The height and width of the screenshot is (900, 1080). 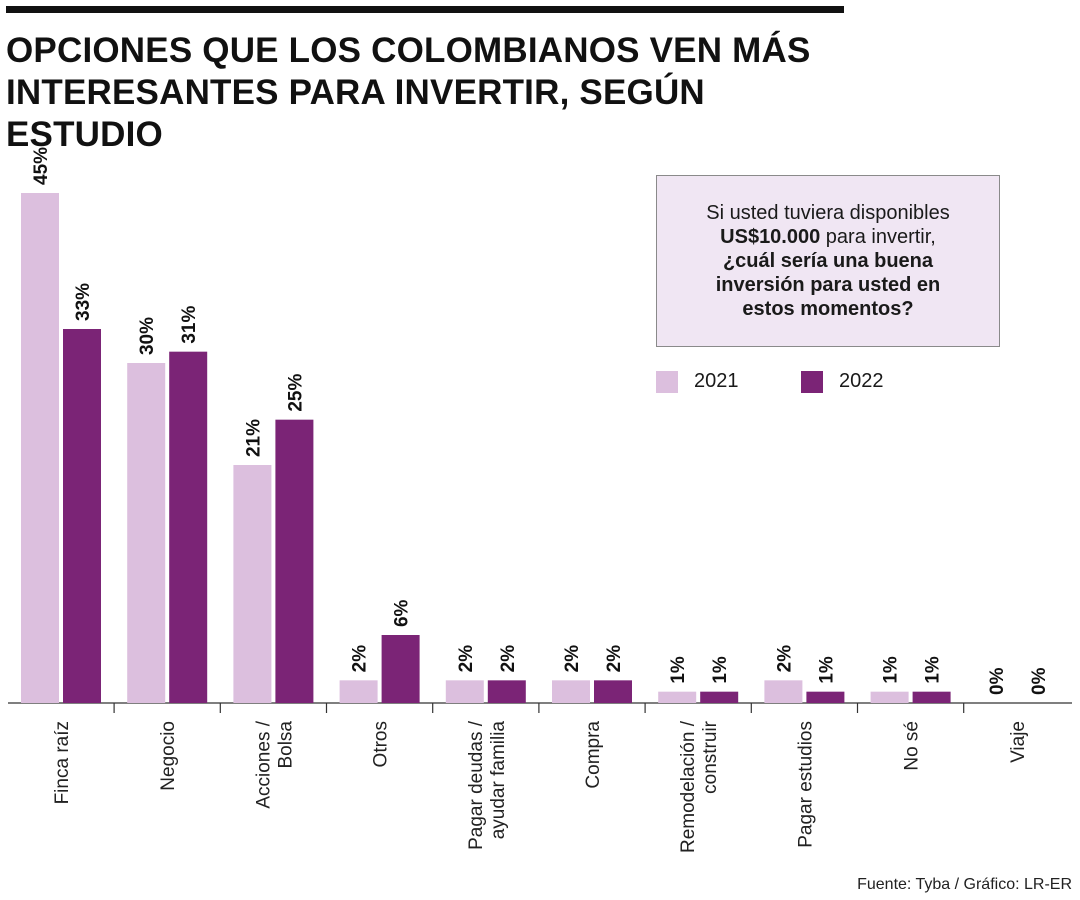 I want to click on category-label-10: Viaje, so click(x=1018, y=742).